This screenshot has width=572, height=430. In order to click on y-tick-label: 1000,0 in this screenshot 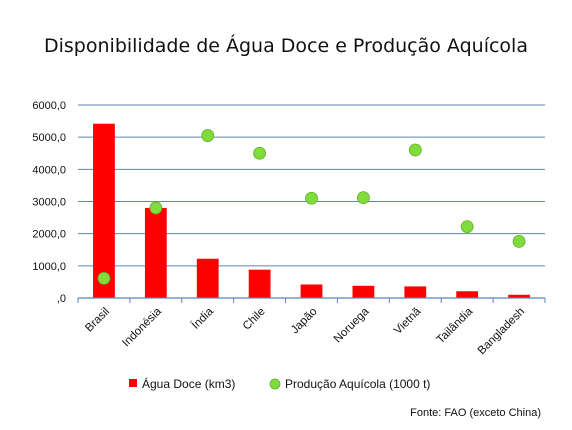, I will do `click(49, 267)`.